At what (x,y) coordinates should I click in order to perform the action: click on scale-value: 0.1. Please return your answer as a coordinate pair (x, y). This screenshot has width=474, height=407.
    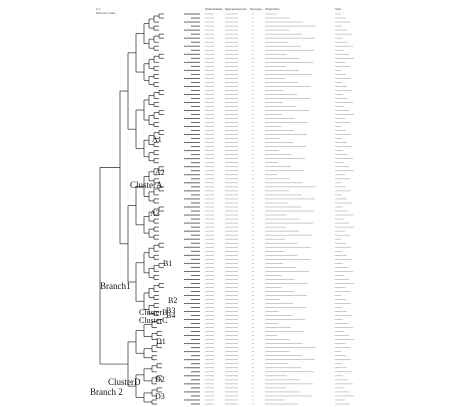
    Looking at the image, I should click on (98, 9).